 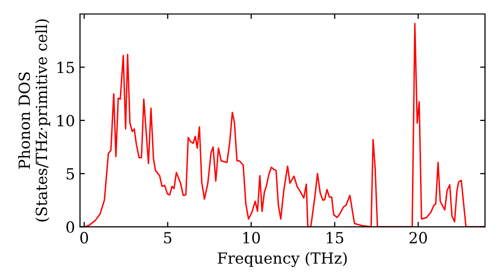 I want to click on y-tick-label: 0, so click(x=70, y=227).